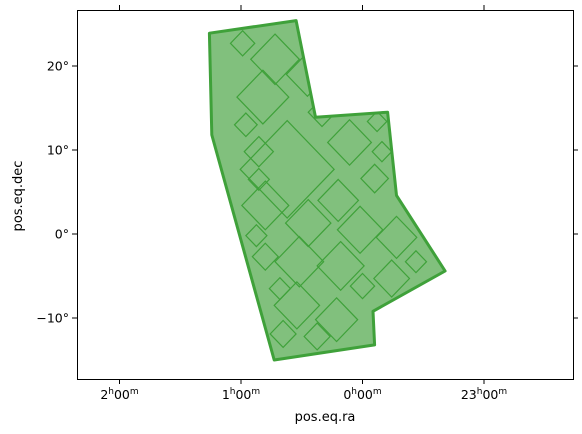 The height and width of the screenshot is (434, 582). I want to click on y-tick-label-1: 10°, so click(58, 150).